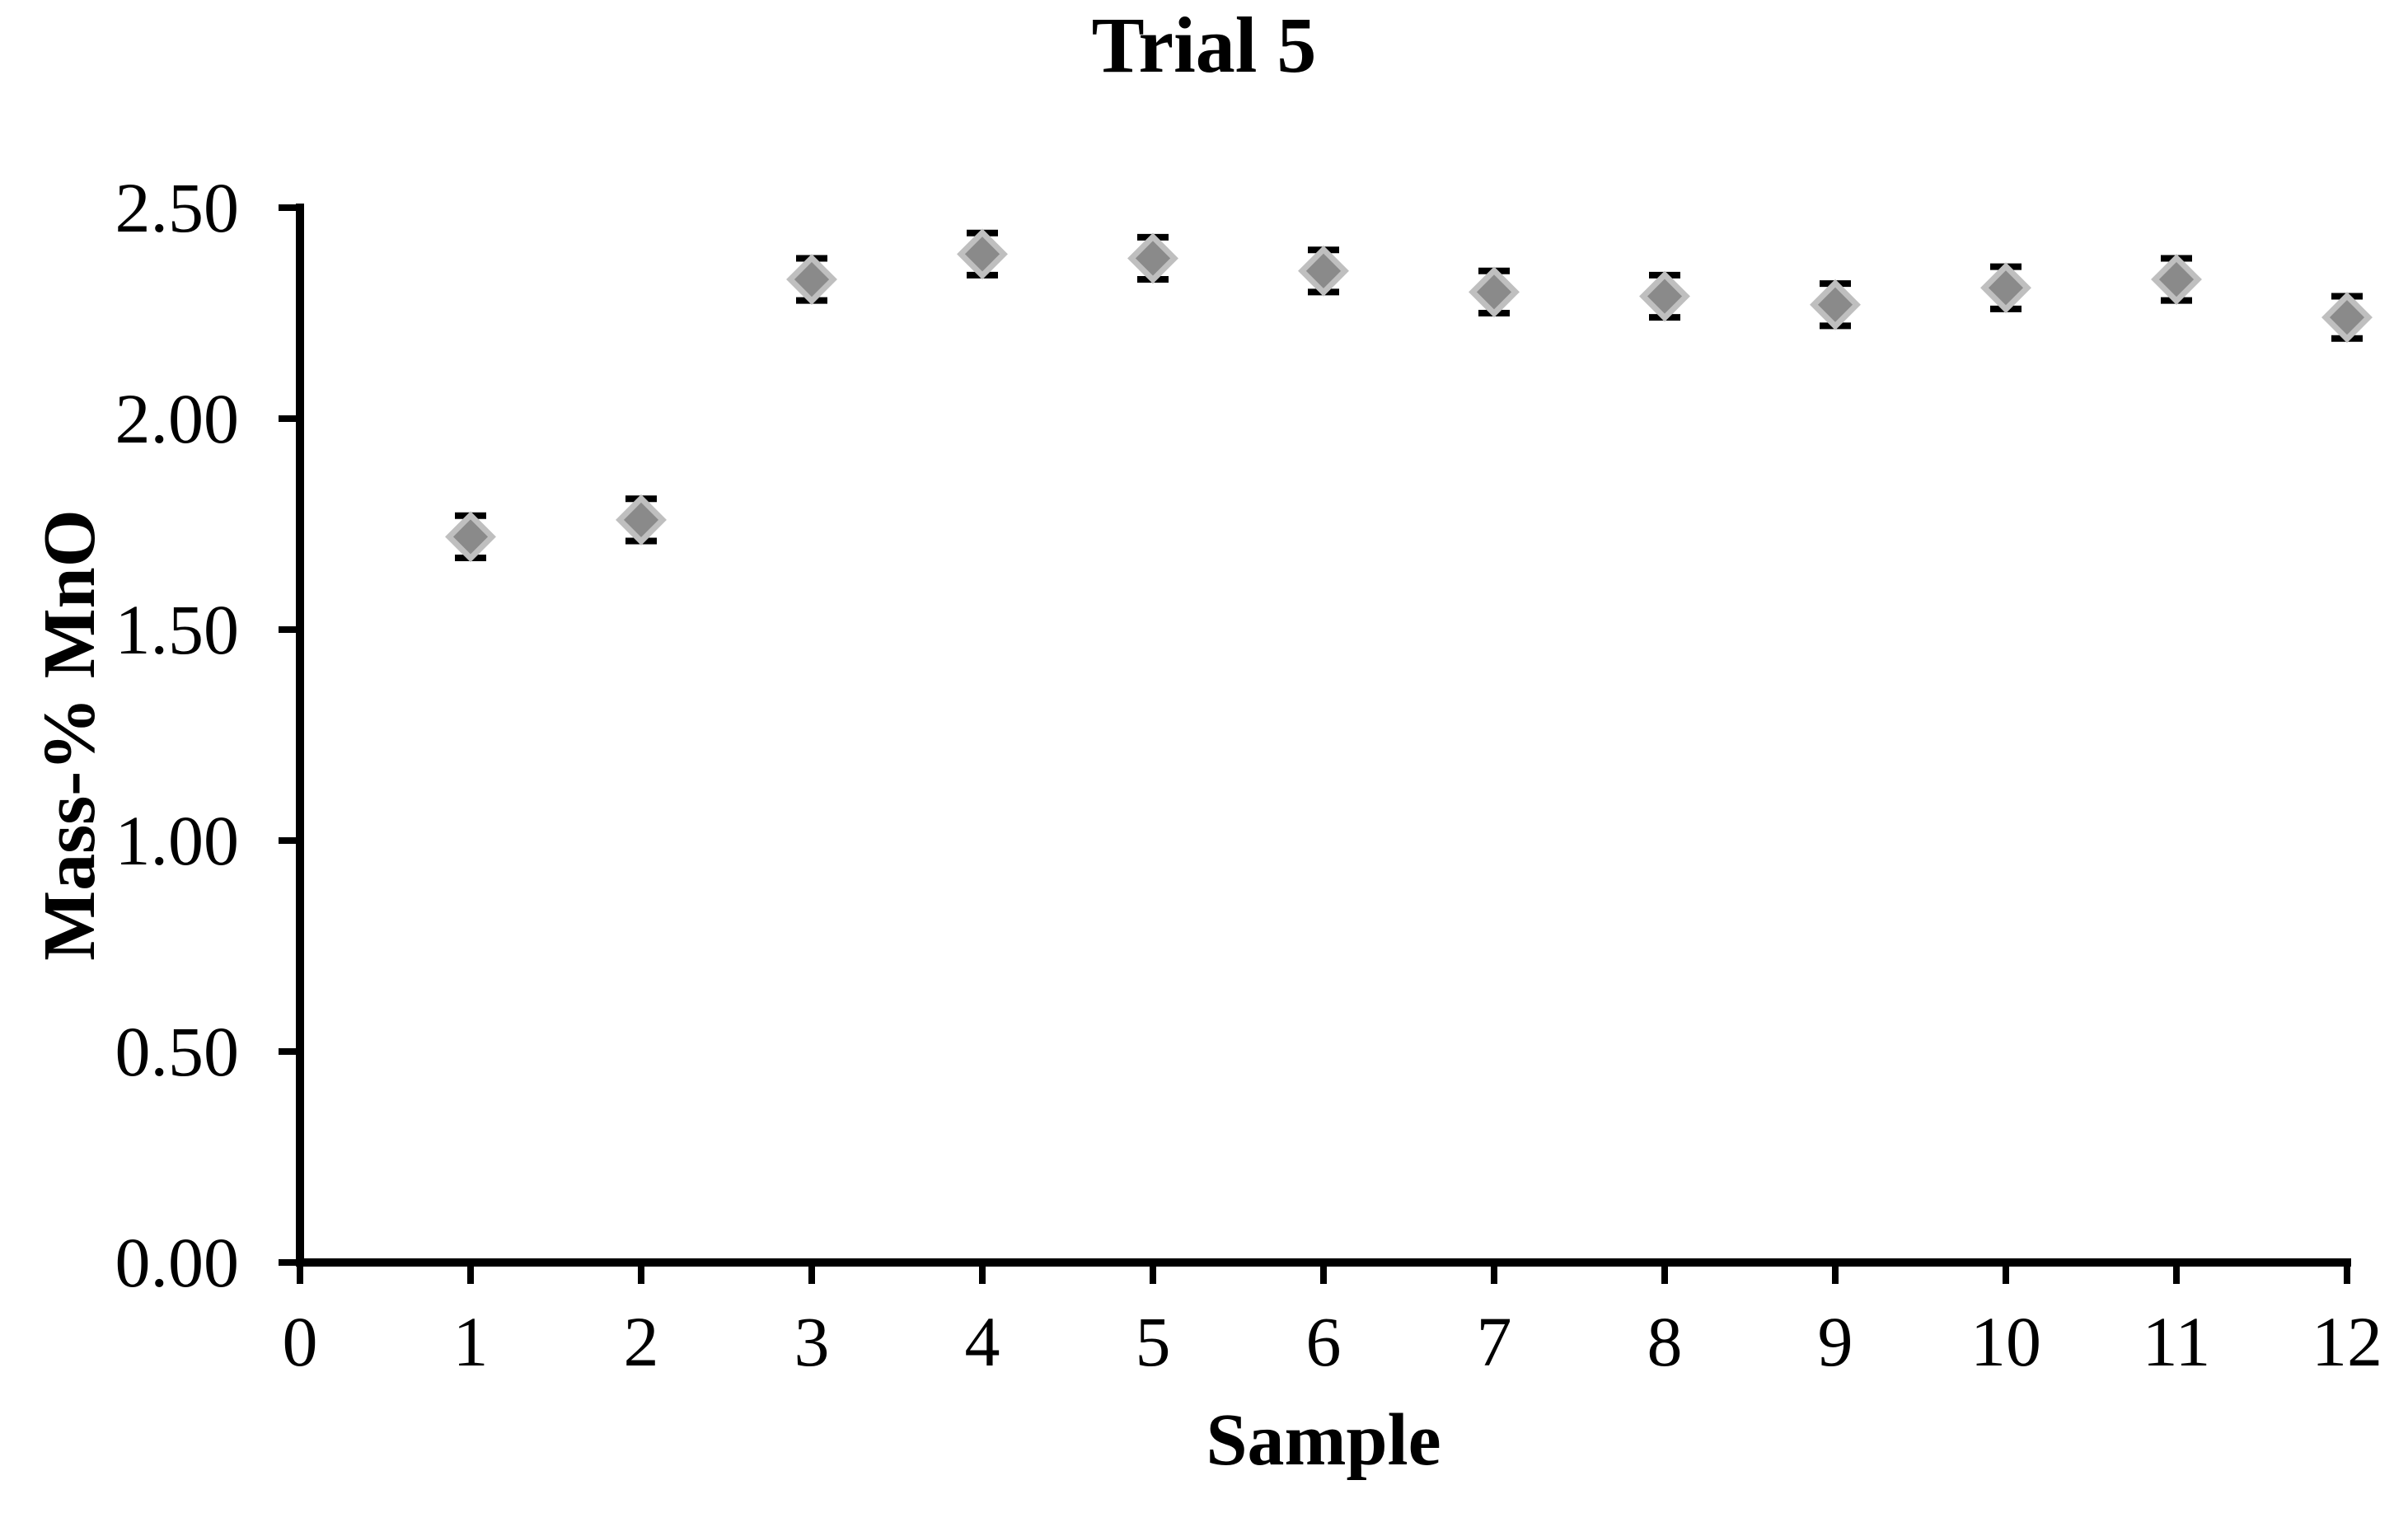 The width and height of the screenshot is (2408, 1513). Describe the element at coordinates (178, 629) in the screenshot. I see `y-tick-label: 1.50` at that location.